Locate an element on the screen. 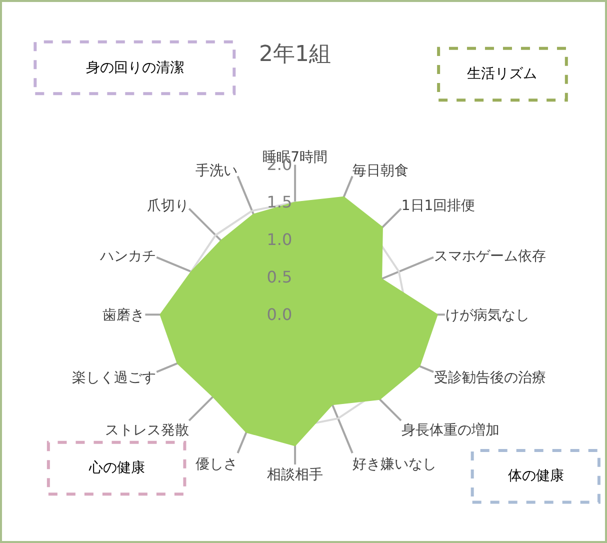 This screenshot has width=607, height=543. spoke-label: ストレス発散 is located at coordinates (146, 430).